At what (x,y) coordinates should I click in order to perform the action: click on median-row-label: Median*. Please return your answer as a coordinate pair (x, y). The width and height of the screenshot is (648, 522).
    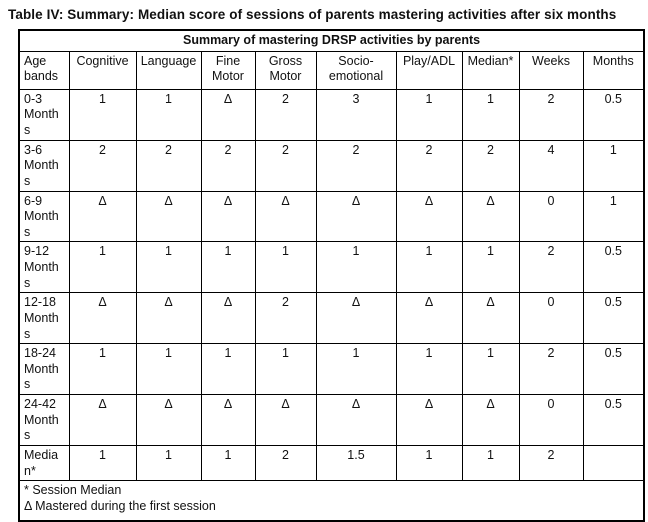
    Looking at the image, I should click on (44, 463).